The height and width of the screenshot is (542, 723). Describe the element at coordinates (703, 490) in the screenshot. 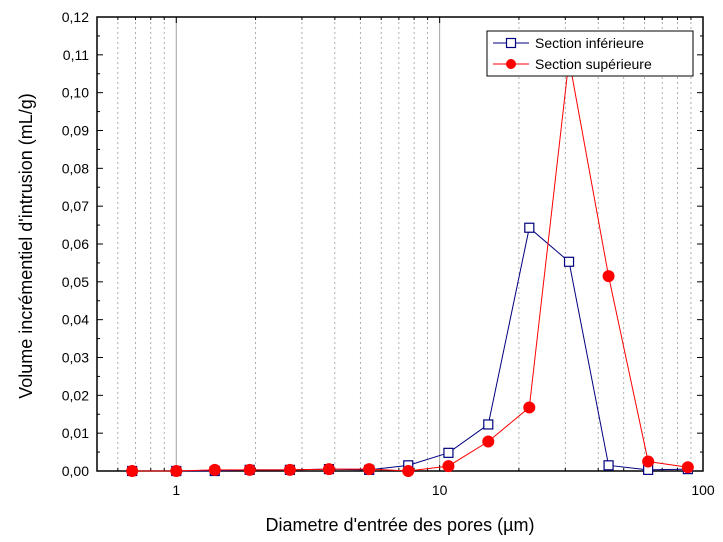

I see `x-tick-label: 100` at that location.